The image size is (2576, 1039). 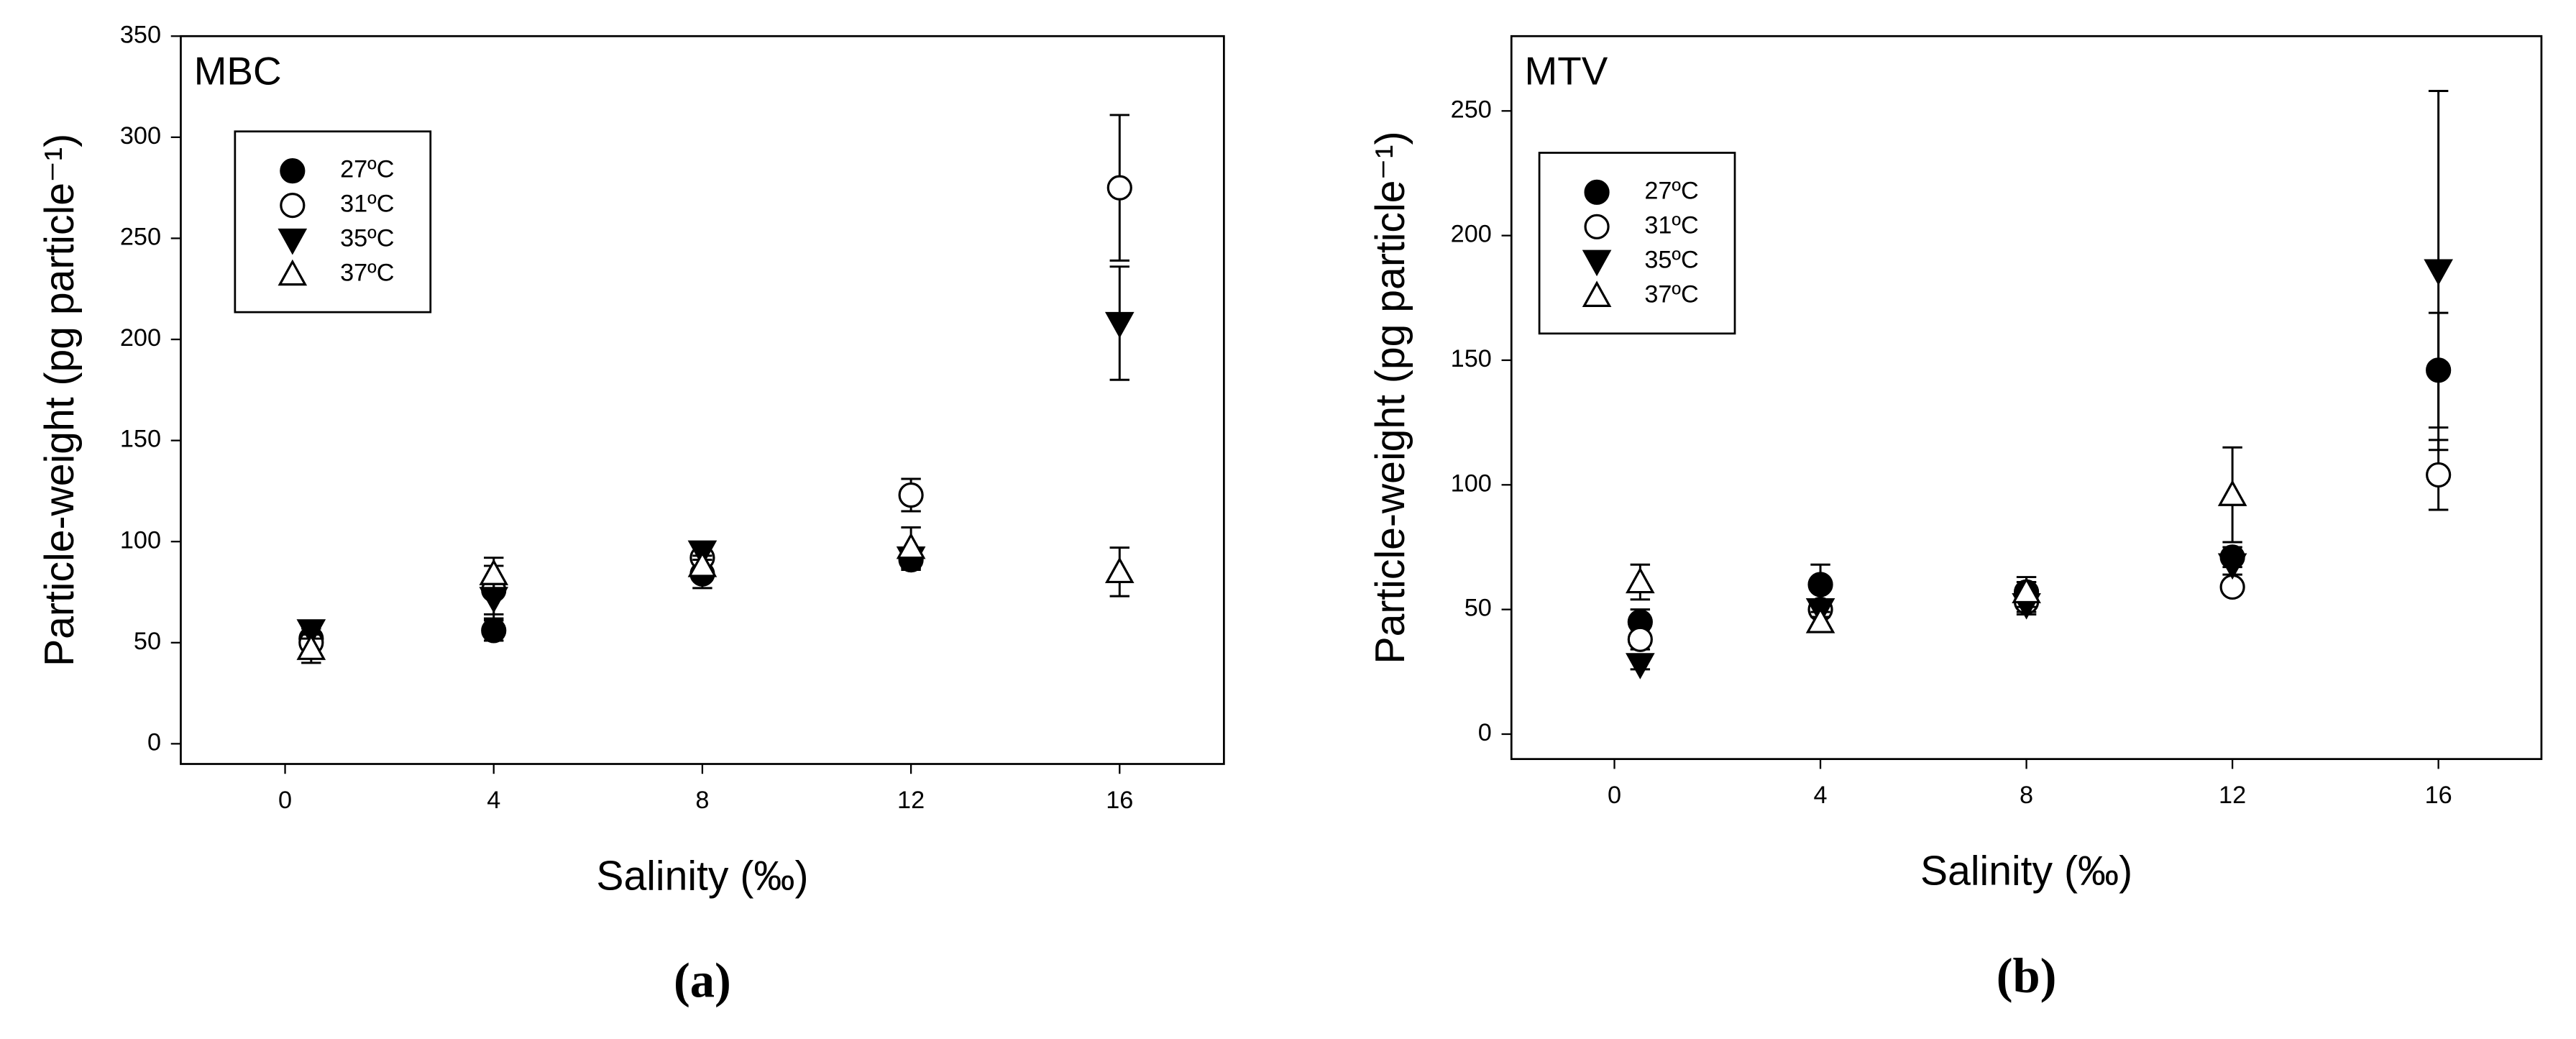 I want to click on panel-label: (a), so click(x=702, y=980).